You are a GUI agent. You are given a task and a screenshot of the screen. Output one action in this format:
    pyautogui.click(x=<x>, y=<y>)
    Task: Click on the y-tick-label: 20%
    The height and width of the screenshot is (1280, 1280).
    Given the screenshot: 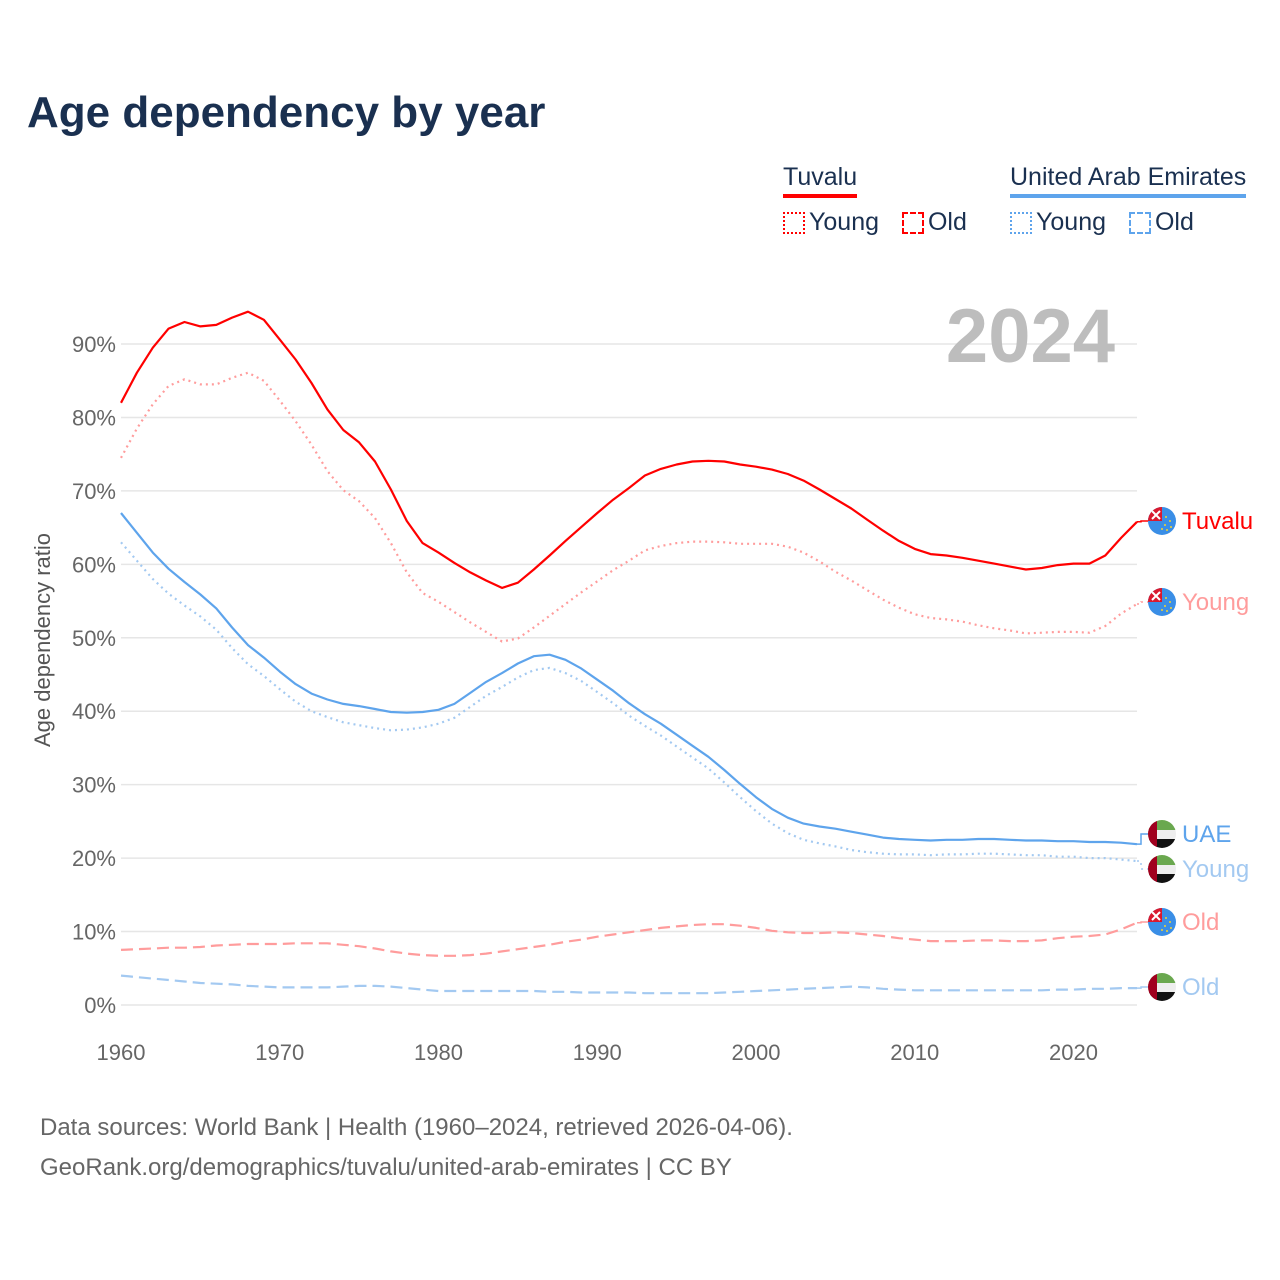 What is the action you would take?
    pyautogui.click(x=94, y=858)
    